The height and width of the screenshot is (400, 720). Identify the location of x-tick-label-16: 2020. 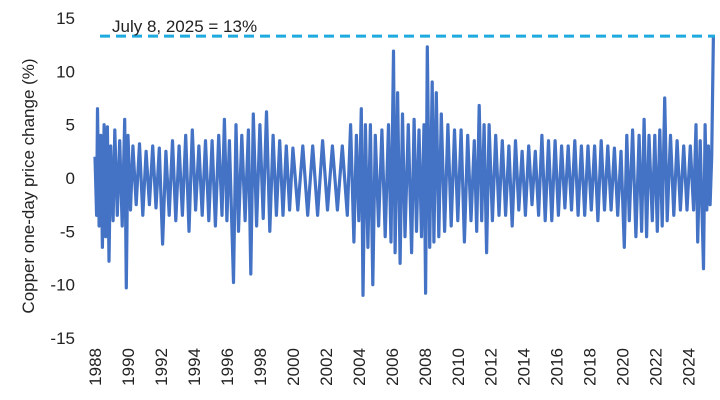
(623, 367).